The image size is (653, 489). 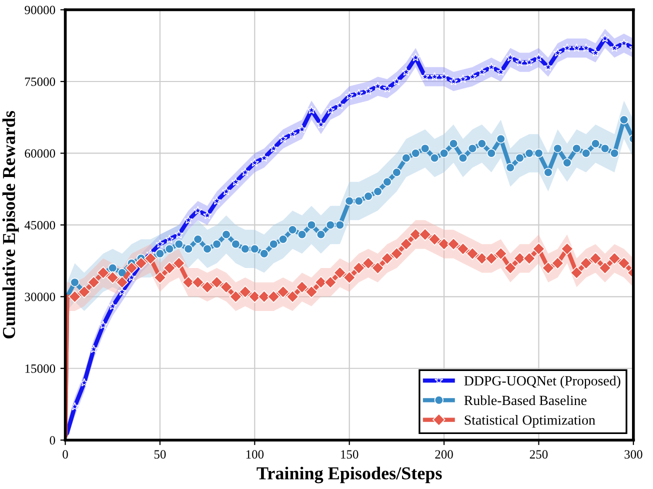 What do you see at coordinates (349, 454) in the screenshot?
I see `x-tick-label: 150` at bounding box center [349, 454].